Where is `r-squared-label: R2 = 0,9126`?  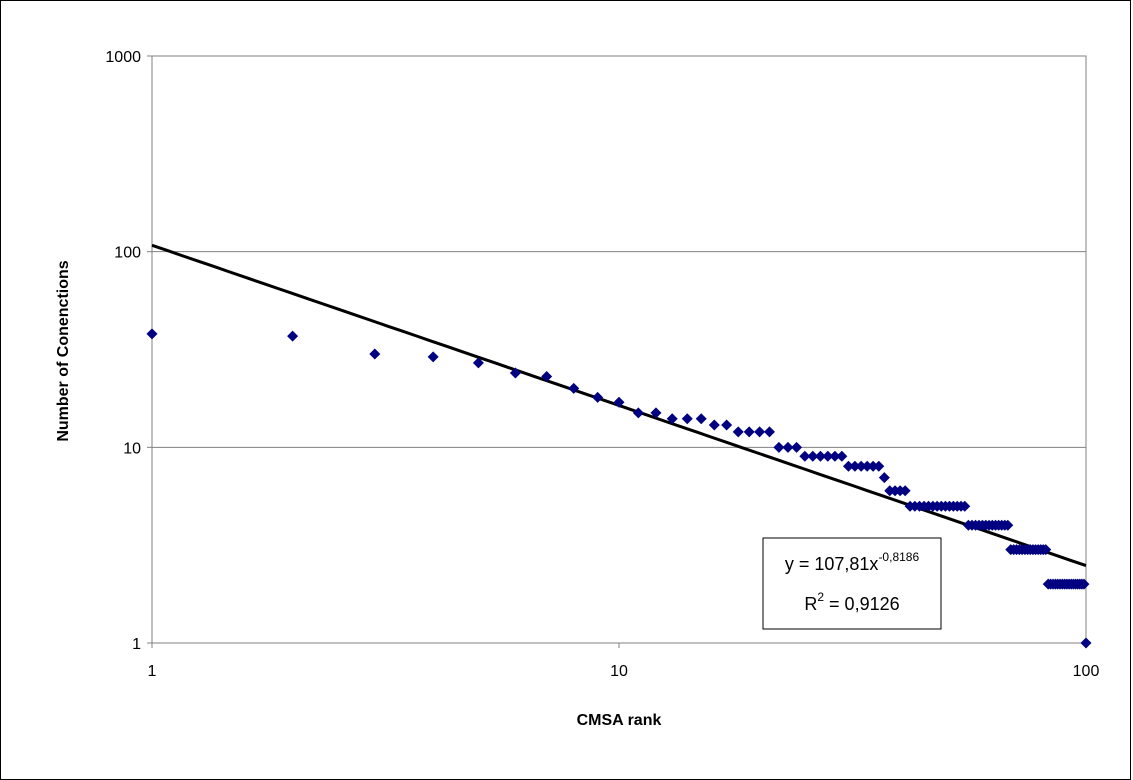
r-squared-label: R2 = 0,9126 is located at coordinates (851, 602).